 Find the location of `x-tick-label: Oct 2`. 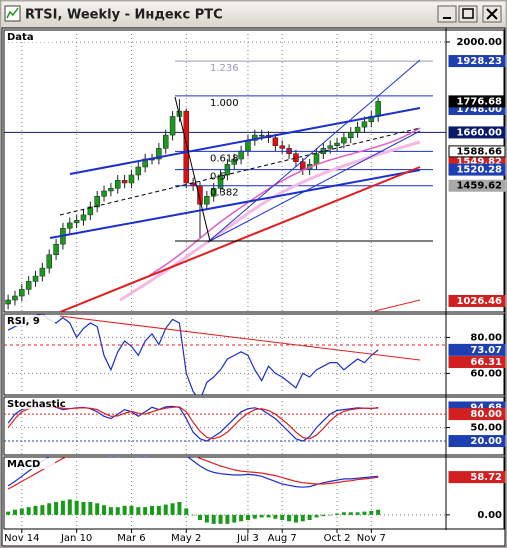

x-tick-label: Oct 2 is located at coordinates (337, 538).